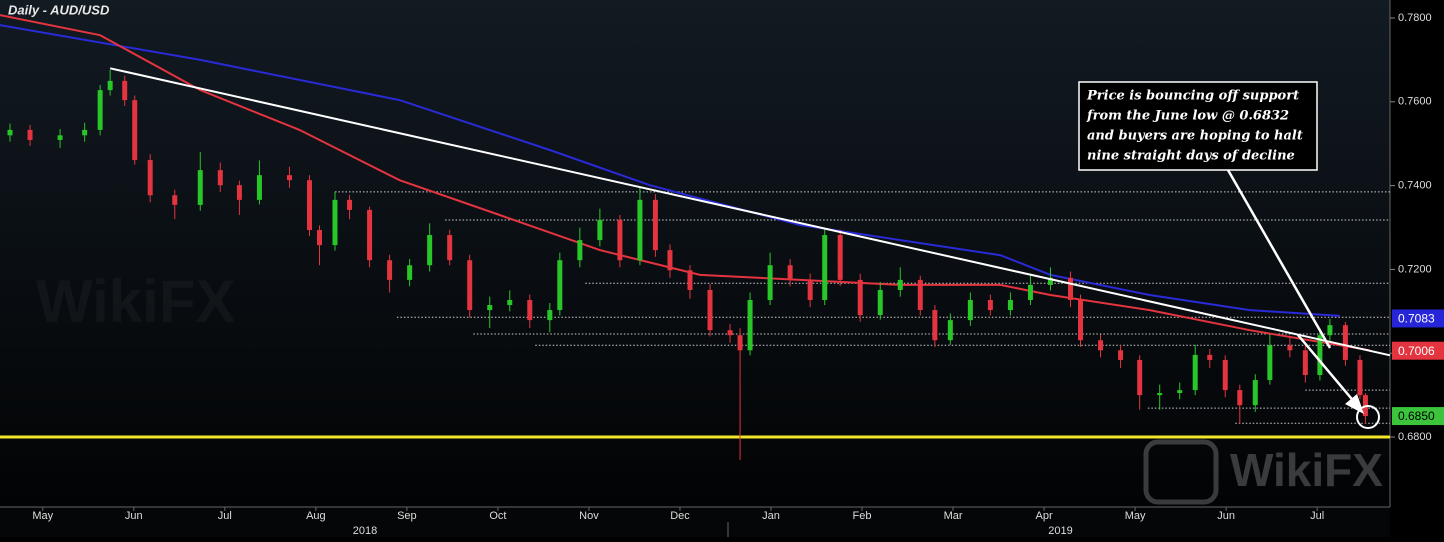 The image size is (1444, 542). Describe the element at coordinates (1327, 369) in the screenshot. I see `arrow-shaft` at that location.